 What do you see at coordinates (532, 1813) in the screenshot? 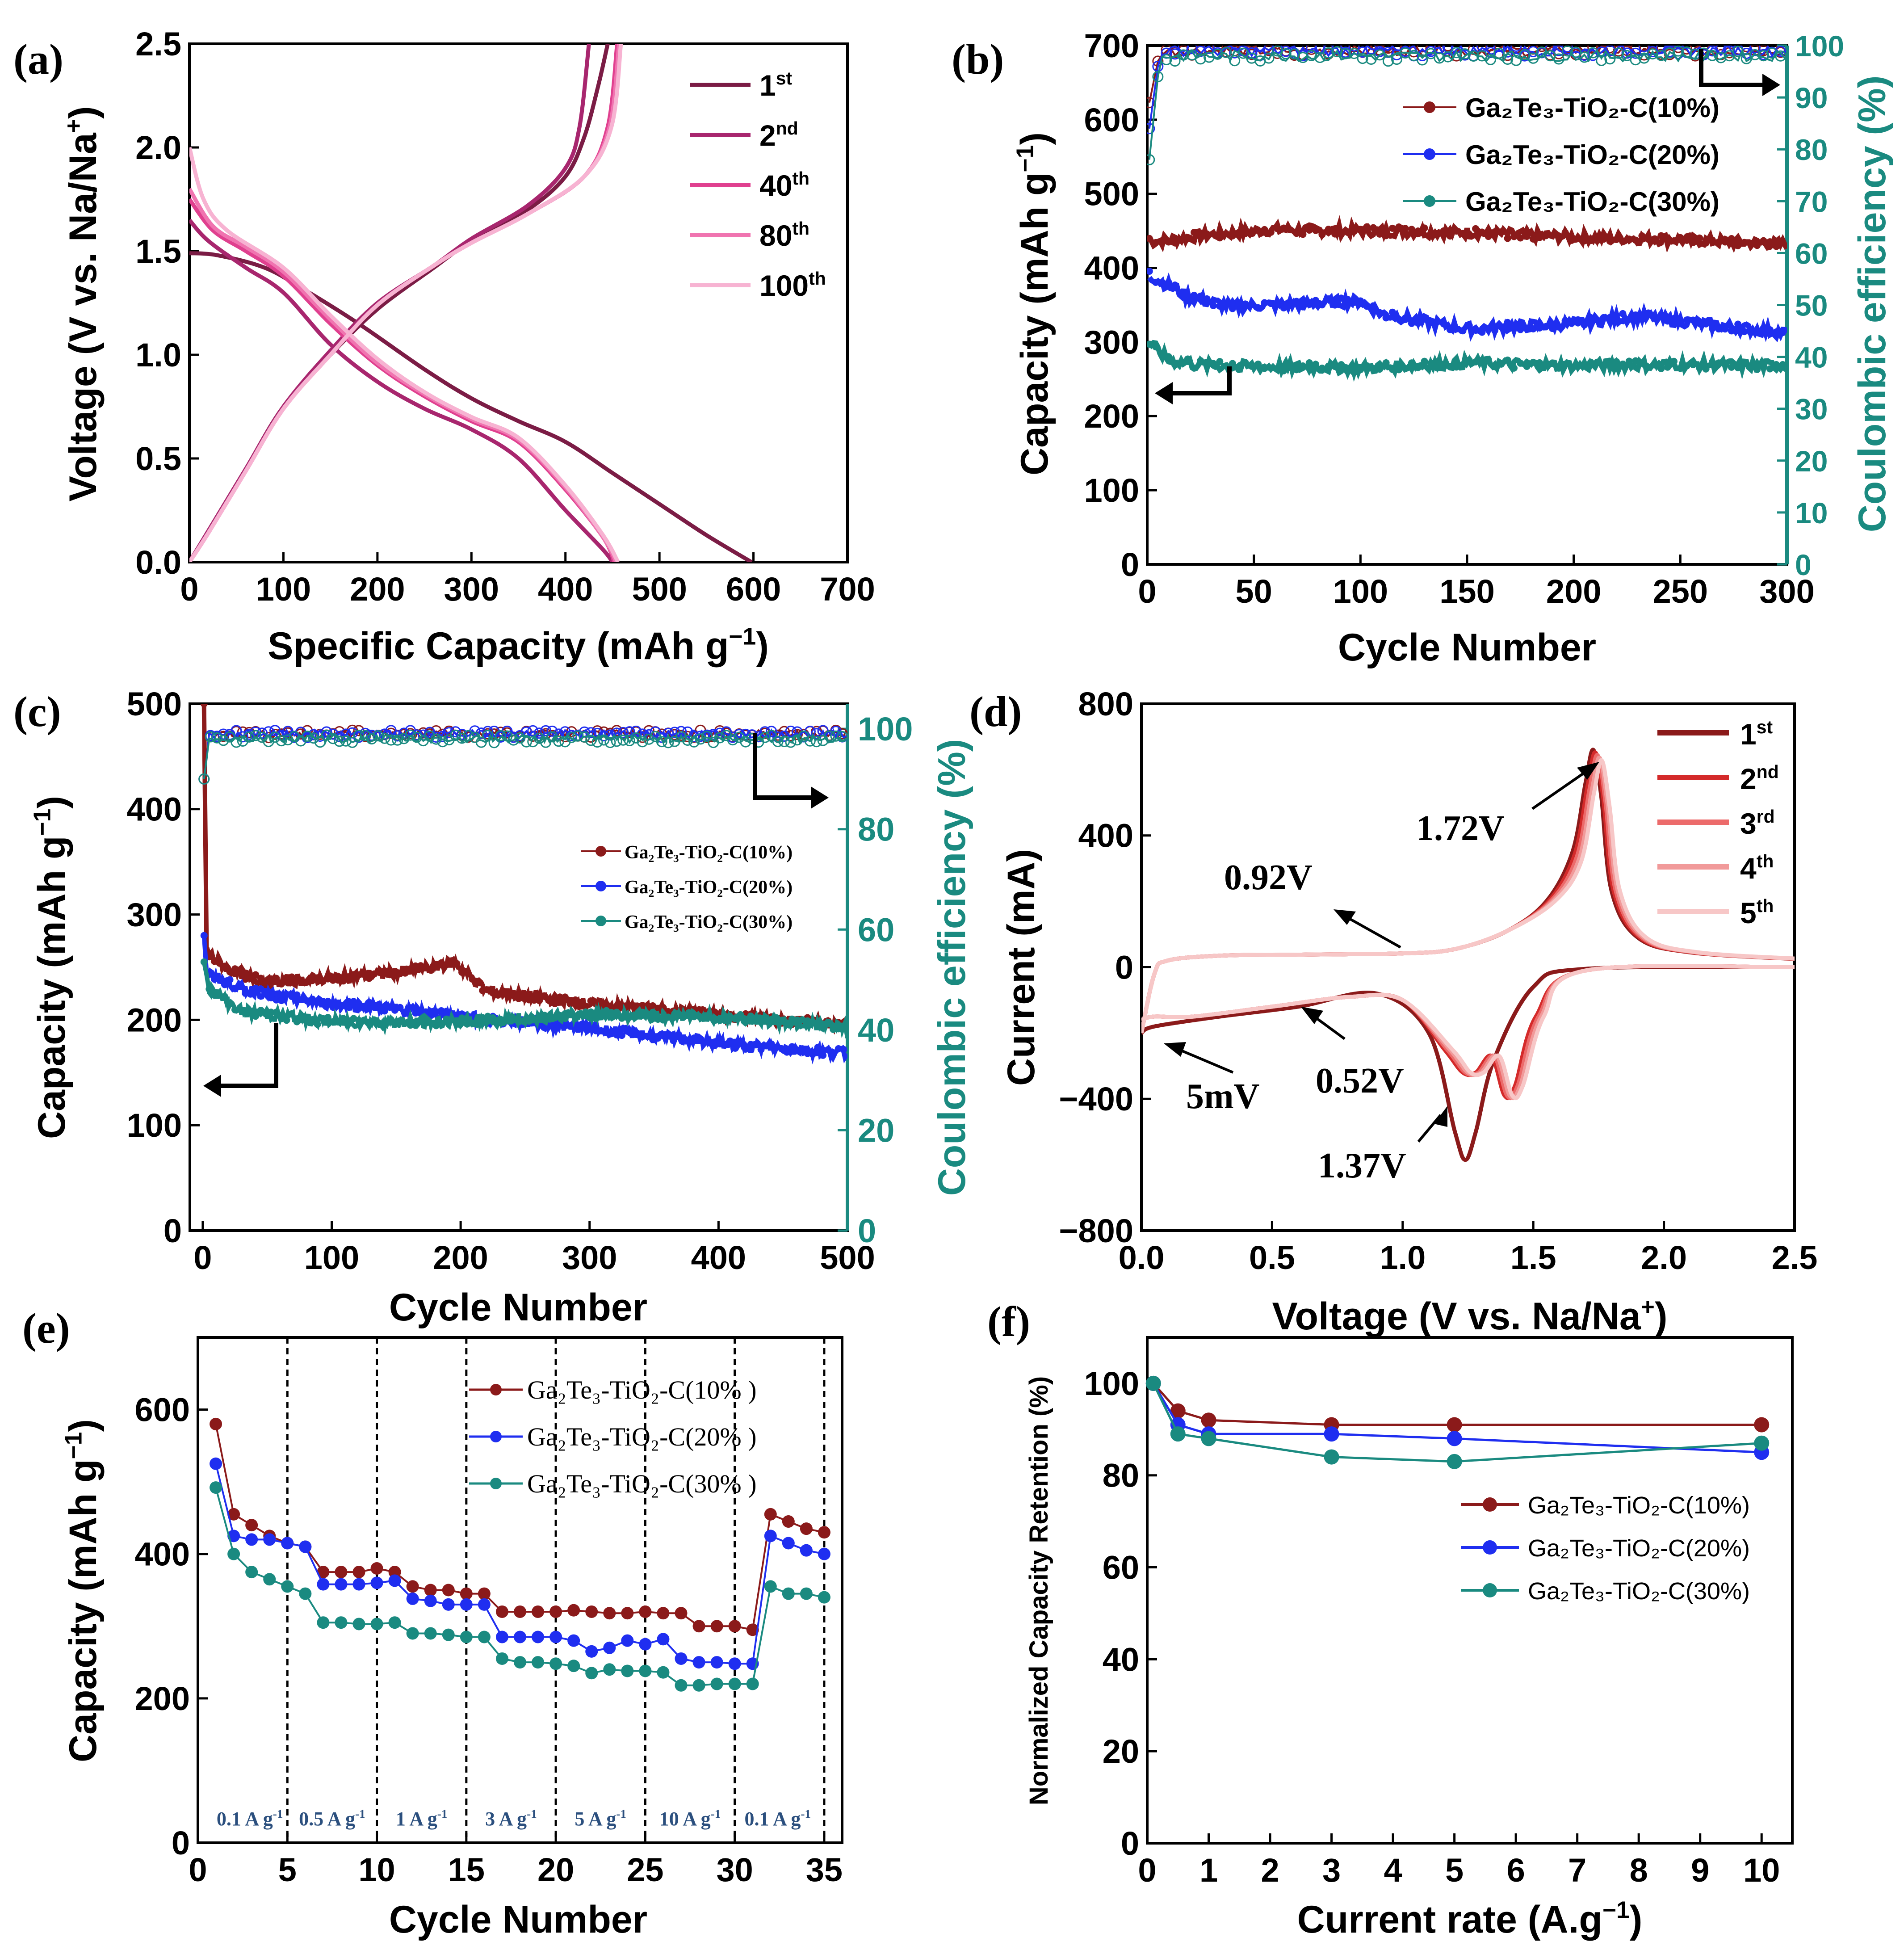
I see `superscript: -1` at bounding box center [532, 1813].